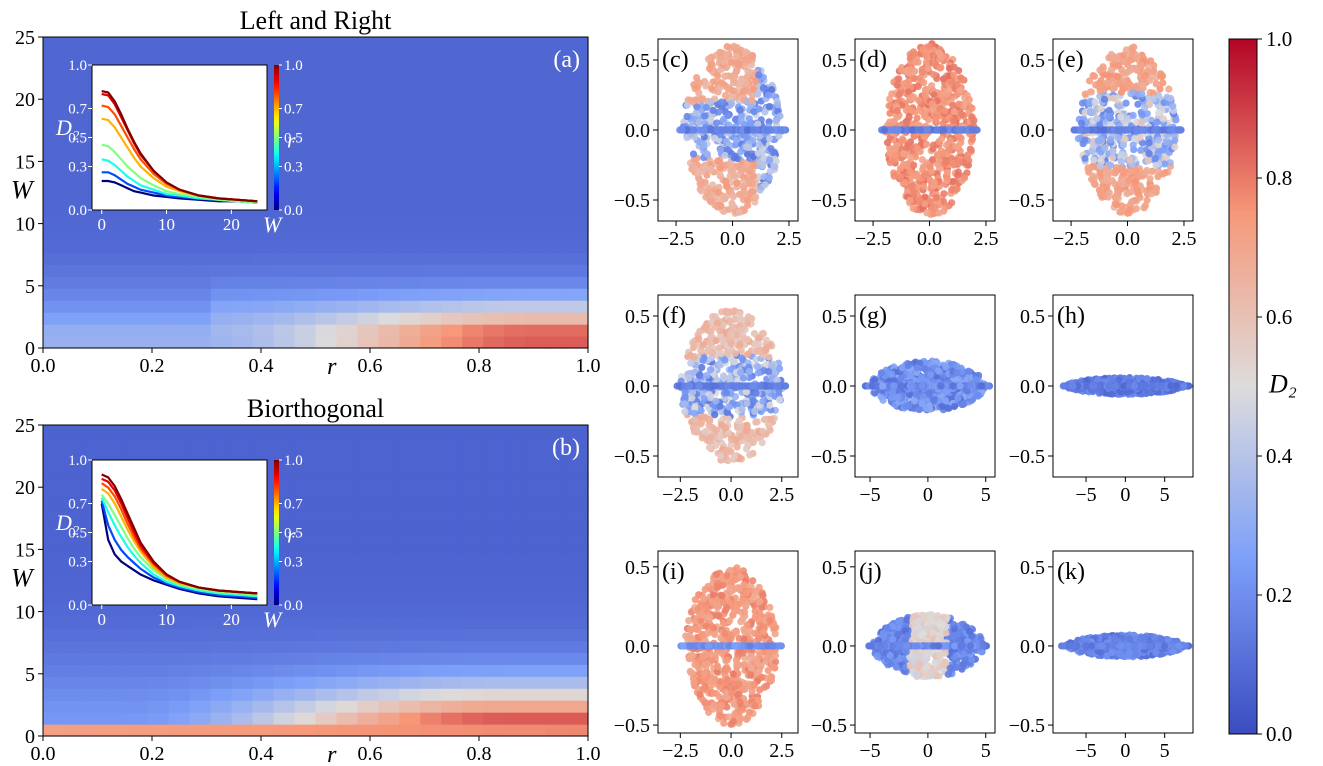 Image resolution: width=1323 pixels, height=766 pixels. I want to click on y-tick-label: 15, so click(25, 162).